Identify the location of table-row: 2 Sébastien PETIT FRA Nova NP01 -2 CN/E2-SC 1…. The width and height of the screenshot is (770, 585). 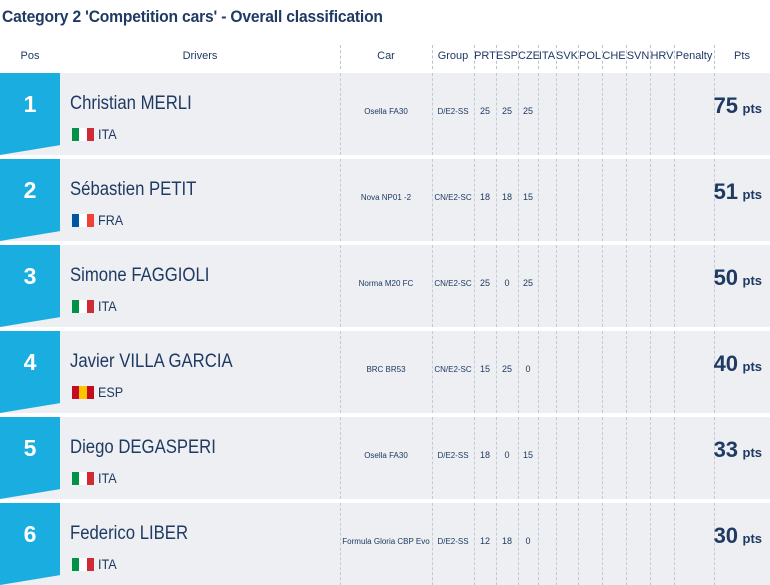
(385, 200).